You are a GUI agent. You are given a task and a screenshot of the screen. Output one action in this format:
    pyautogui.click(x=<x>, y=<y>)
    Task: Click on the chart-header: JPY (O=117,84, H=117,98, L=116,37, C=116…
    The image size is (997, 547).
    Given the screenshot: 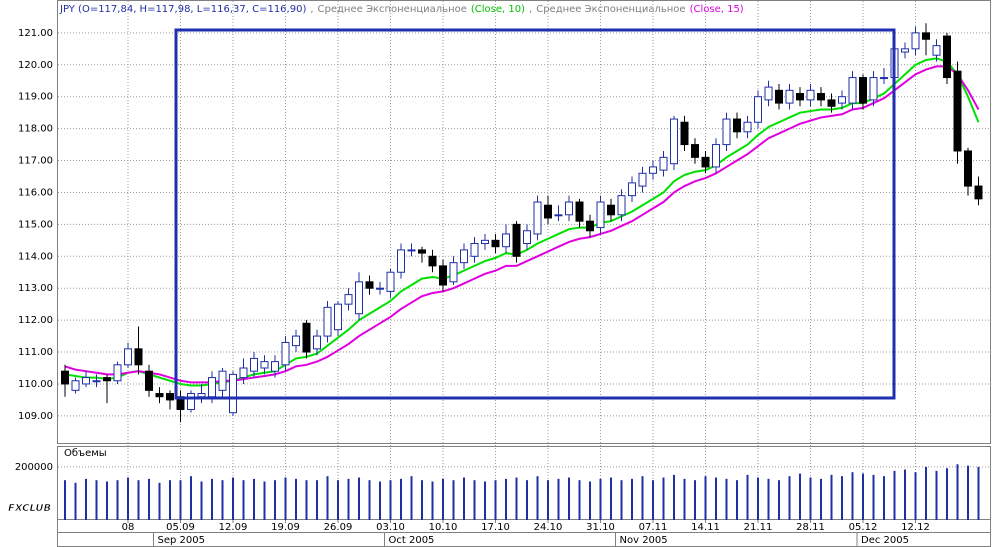 What is the action you would take?
    pyautogui.click(x=401, y=9)
    